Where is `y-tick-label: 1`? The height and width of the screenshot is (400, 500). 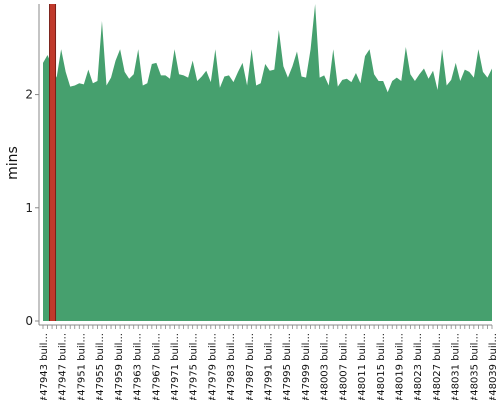
y-tick-label: 1 is located at coordinates (29, 208).